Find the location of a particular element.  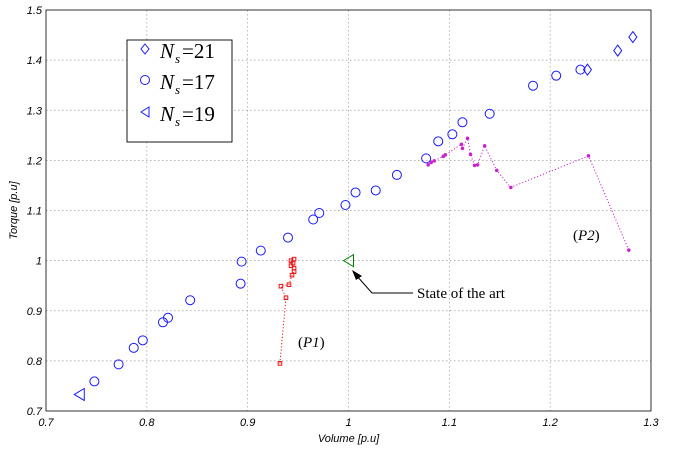

x-axis-label: Volume [p.u] is located at coordinates (349, 439).